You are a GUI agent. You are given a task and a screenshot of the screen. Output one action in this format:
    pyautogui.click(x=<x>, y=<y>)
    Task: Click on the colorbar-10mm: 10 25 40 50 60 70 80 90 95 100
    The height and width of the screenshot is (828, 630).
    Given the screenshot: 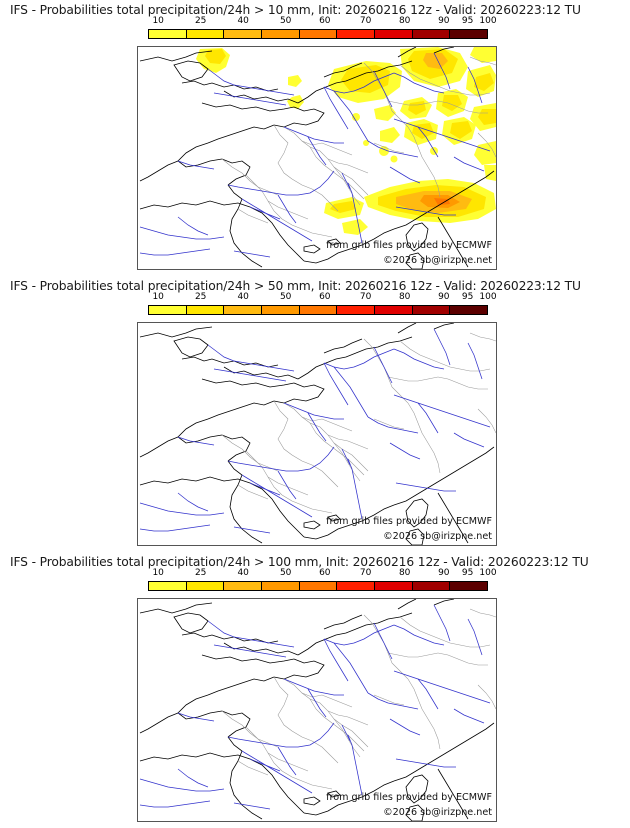 What is the action you would take?
    pyautogui.click(x=322, y=28)
    